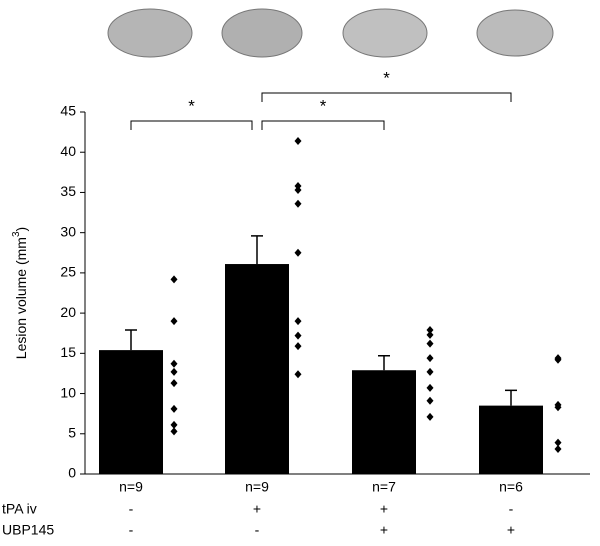  Describe the element at coordinates (68, 352) in the screenshot. I see `y-tick-label: 15` at that location.